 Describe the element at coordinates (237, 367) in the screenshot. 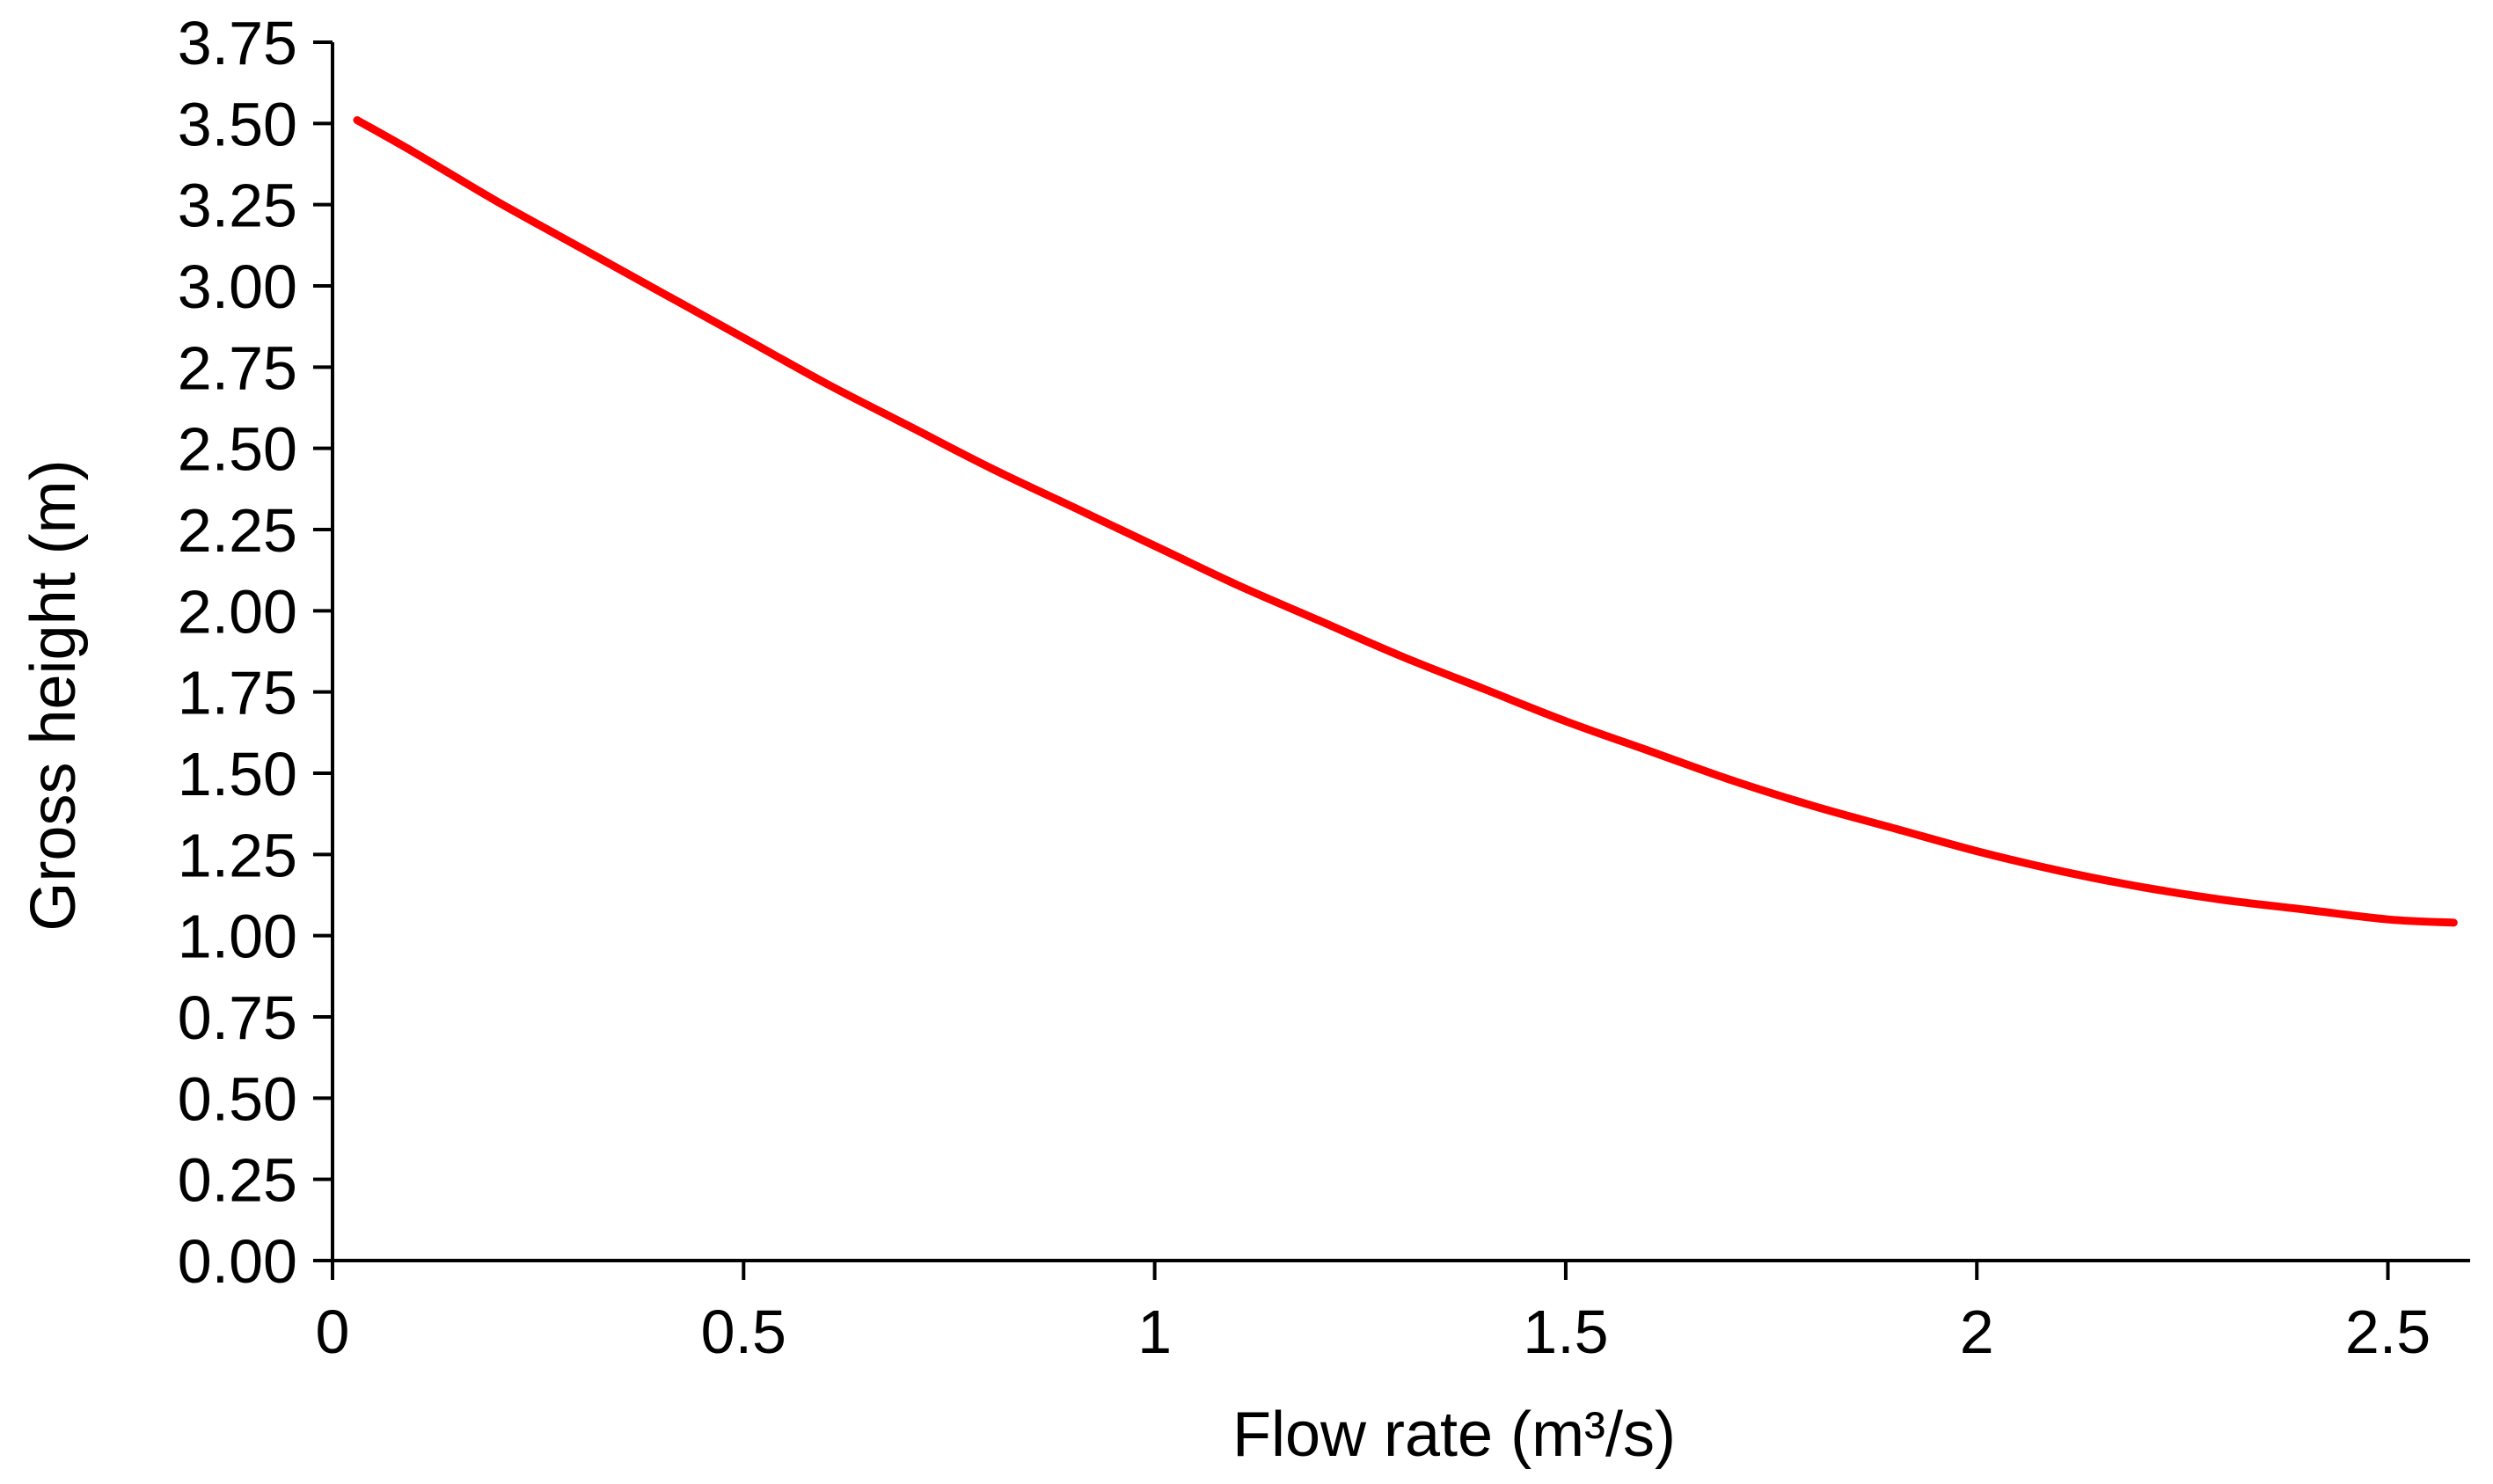

I see `y-tick-label: 2.75` at that location.